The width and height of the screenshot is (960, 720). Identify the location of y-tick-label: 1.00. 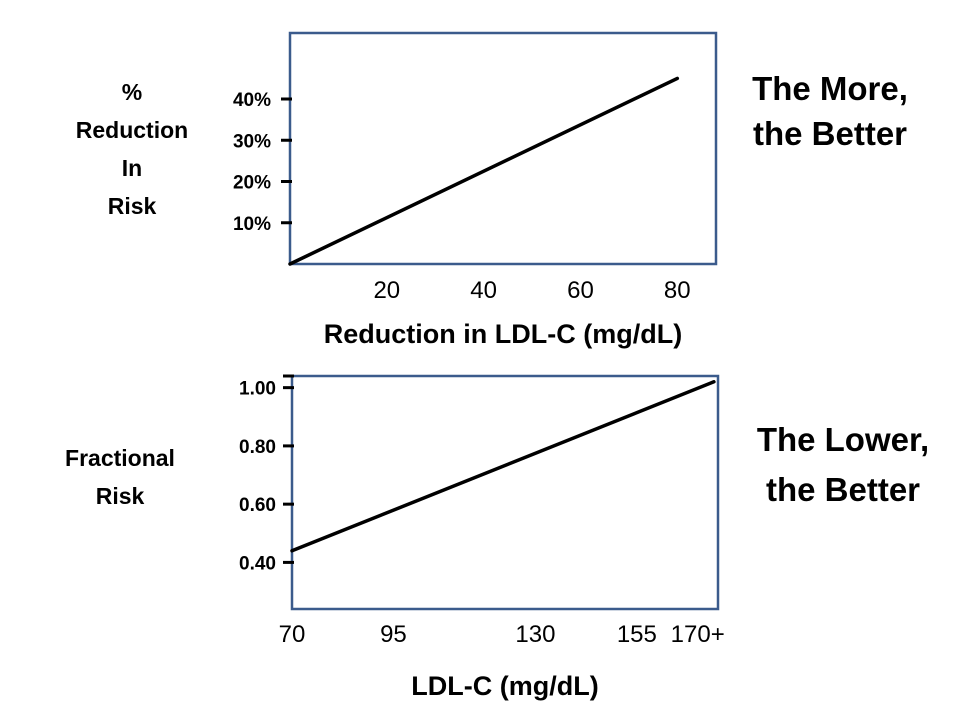
(257, 389).